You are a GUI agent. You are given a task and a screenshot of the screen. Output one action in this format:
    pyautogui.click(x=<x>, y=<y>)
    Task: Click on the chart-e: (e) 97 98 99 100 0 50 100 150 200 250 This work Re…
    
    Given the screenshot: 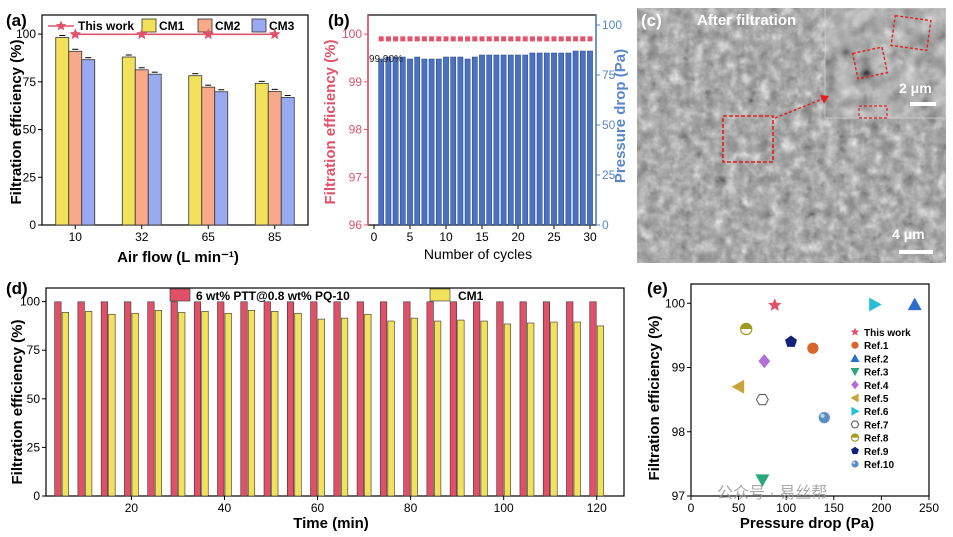 What is the action you would take?
    pyautogui.click(x=792, y=405)
    